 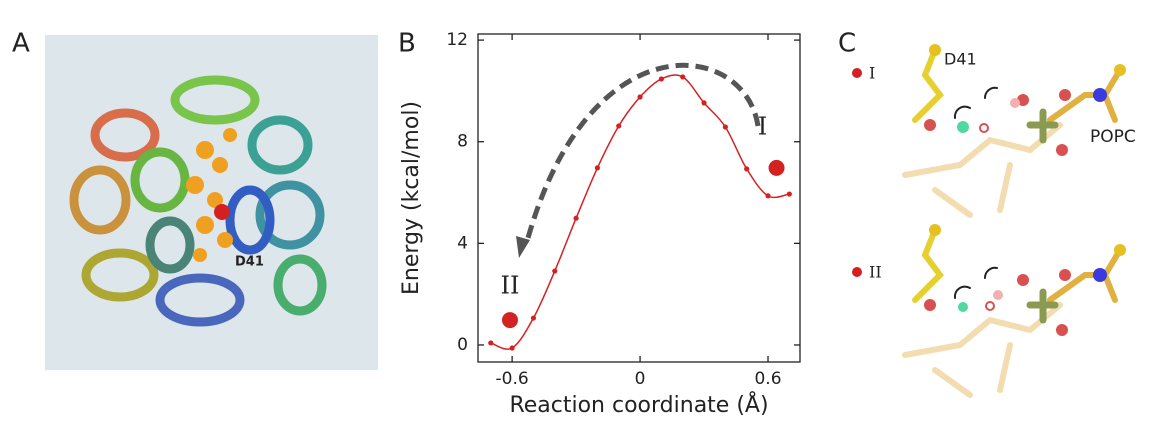 What do you see at coordinates (462, 345) in the screenshot?
I see `y-tick-label: 0` at bounding box center [462, 345].